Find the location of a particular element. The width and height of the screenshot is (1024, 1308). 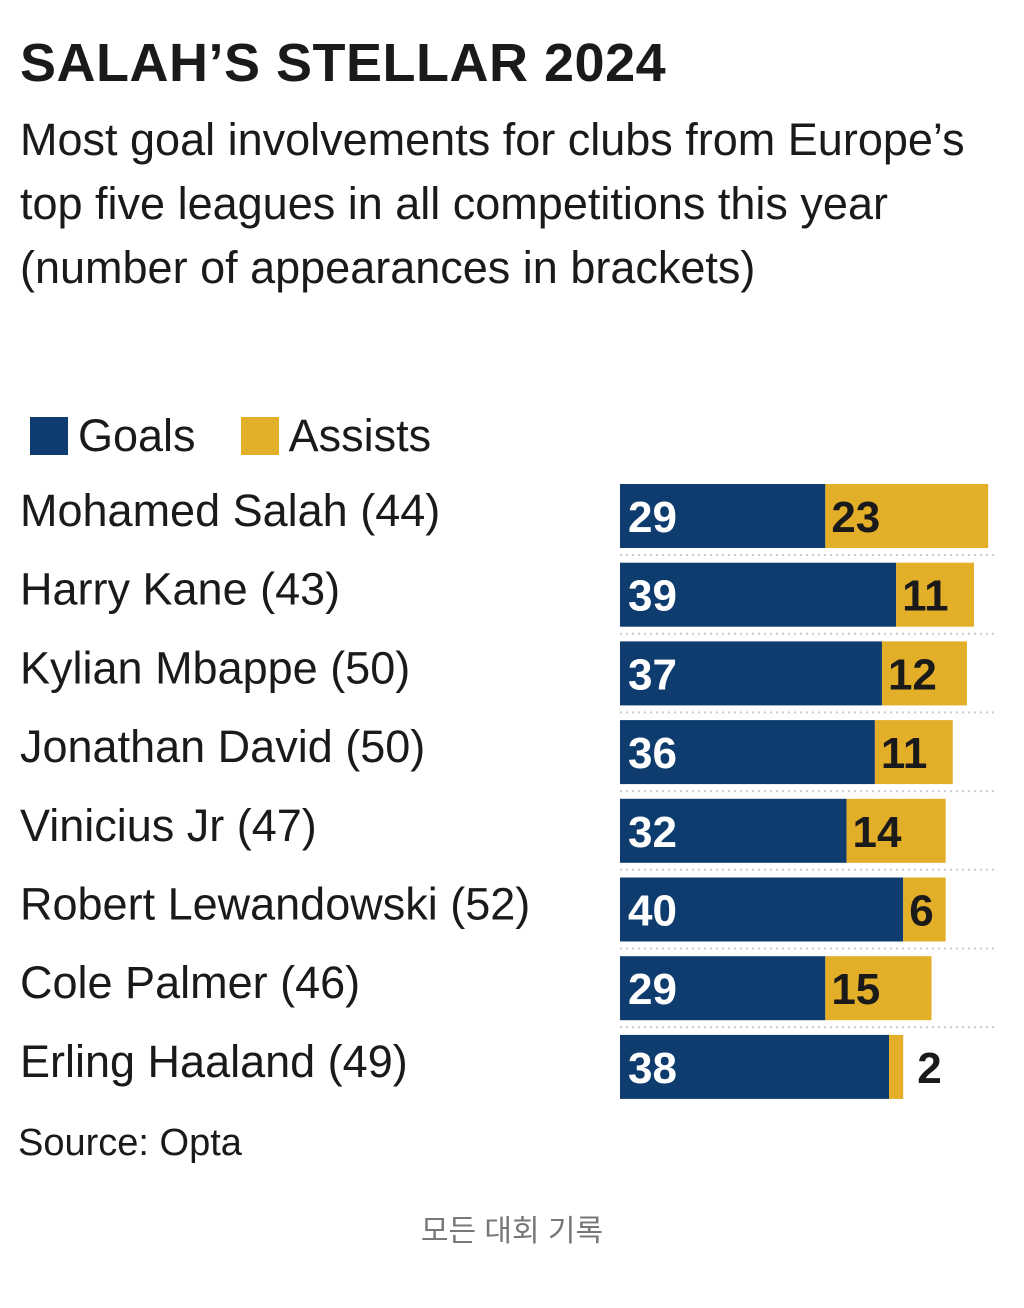

category-label: Harry Kane (43) is located at coordinates (180, 589).